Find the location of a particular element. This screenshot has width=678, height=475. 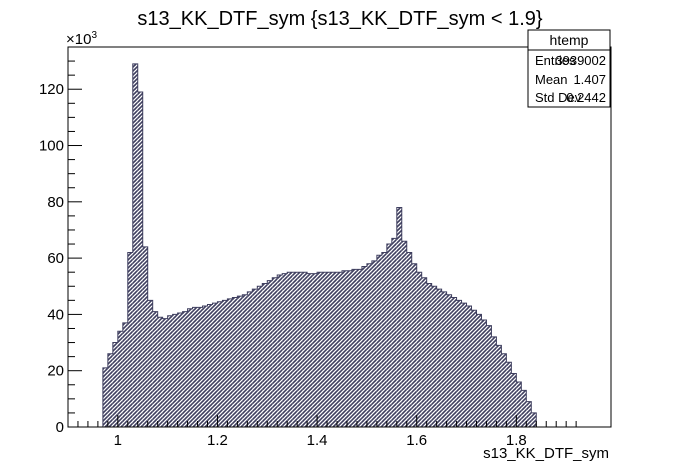

x-tick-label: 1.8 is located at coordinates (516, 440).